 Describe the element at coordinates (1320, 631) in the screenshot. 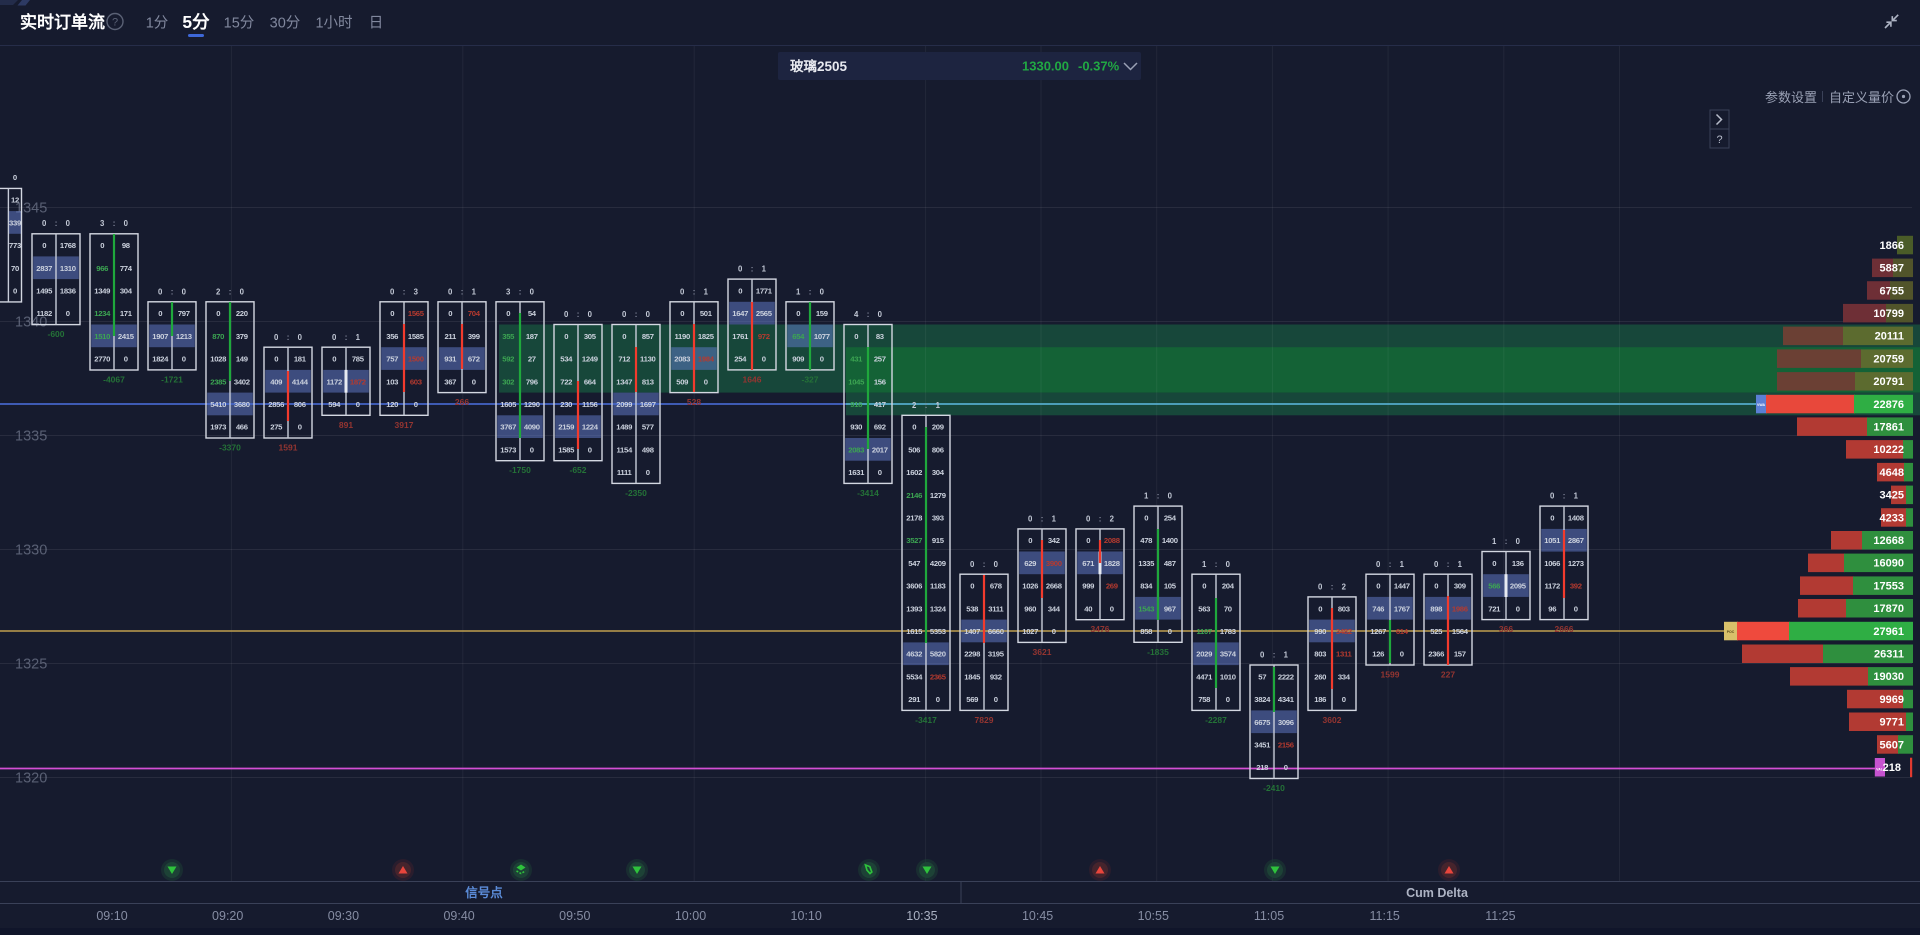

I see `svg-text: 990` at that location.